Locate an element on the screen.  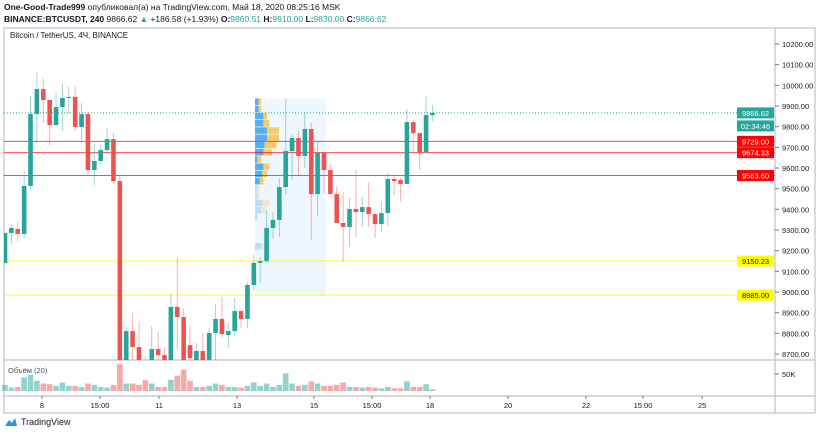
high-value: 9910.00 is located at coordinates (288, 19).